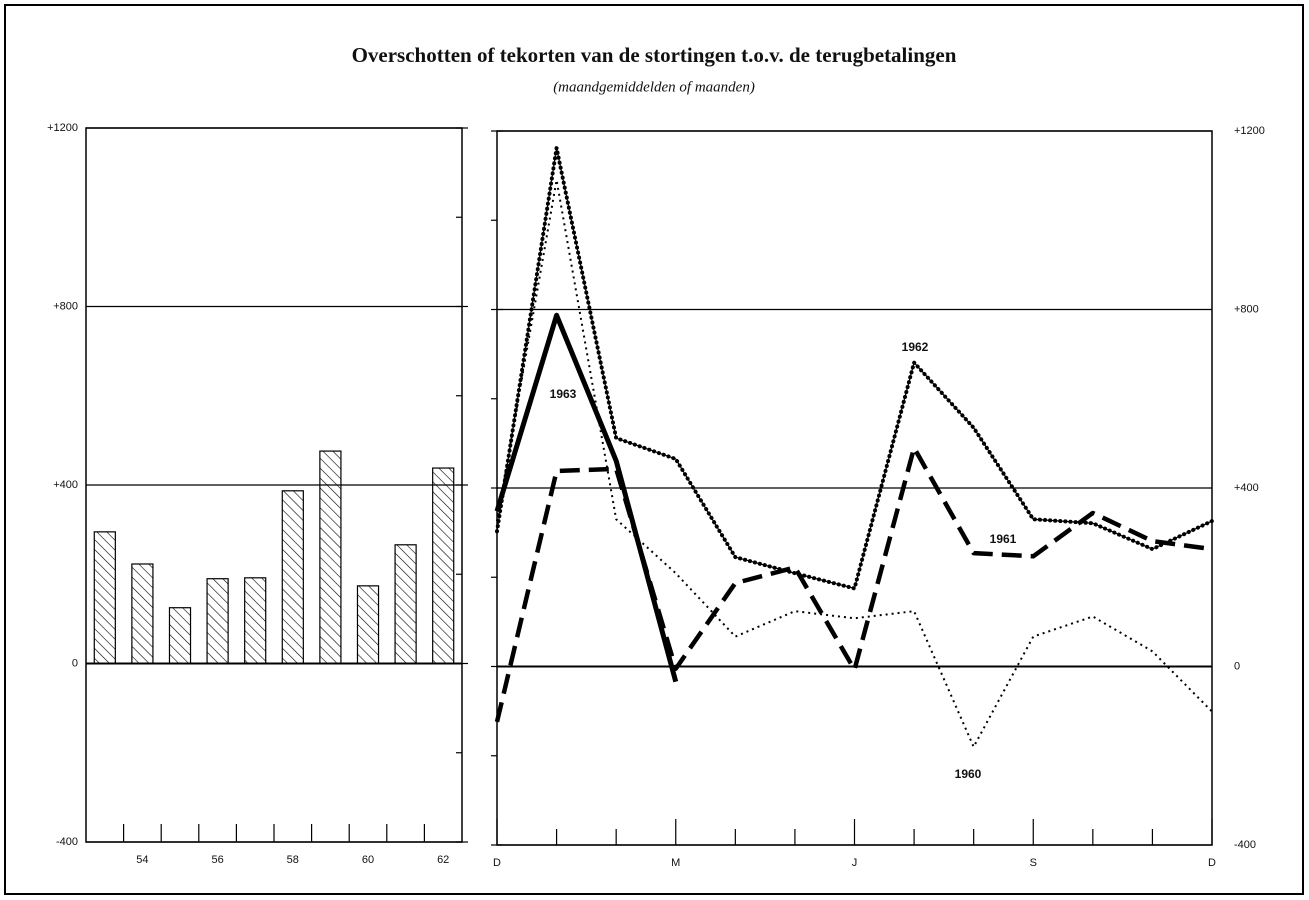 This screenshot has height=900, width=1309. Describe the element at coordinates (443, 860) in the screenshot. I see `x-tick-label: 62` at that location.